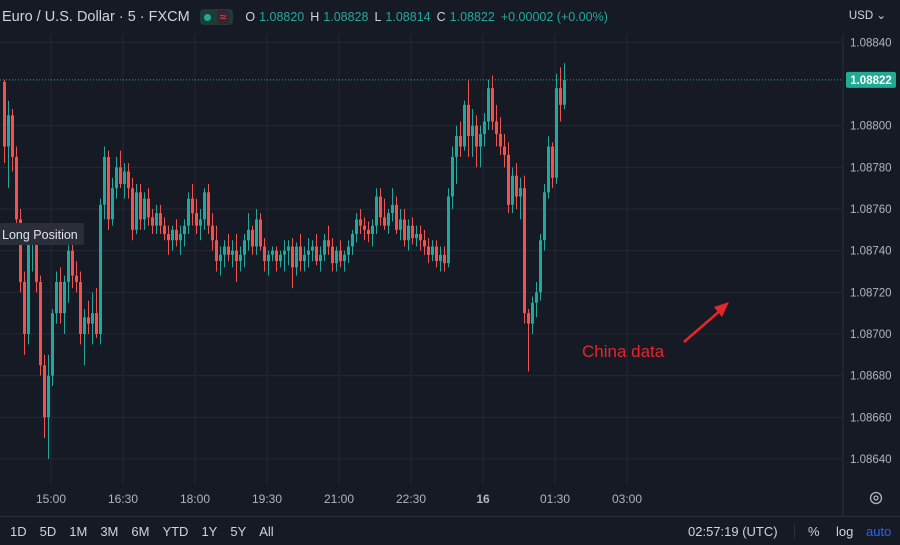 Image resolution: width=900 pixels, height=545 pixels. What do you see at coordinates (223, 17) in the screenshot?
I see `delayed-data-icon: ≈` at bounding box center [223, 17].